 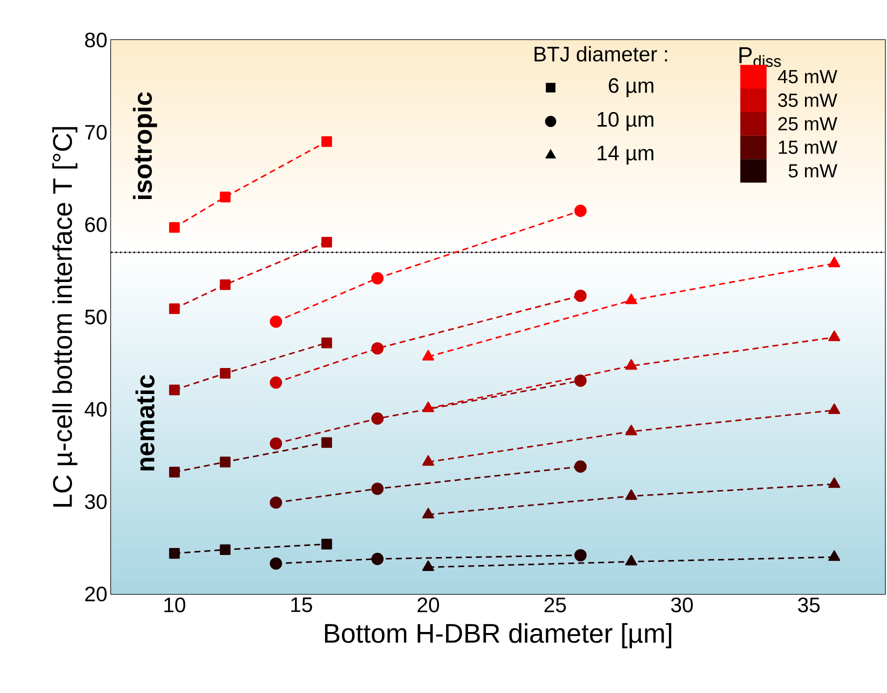 I want to click on x-tick-label: 20, so click(x=429, y=605).